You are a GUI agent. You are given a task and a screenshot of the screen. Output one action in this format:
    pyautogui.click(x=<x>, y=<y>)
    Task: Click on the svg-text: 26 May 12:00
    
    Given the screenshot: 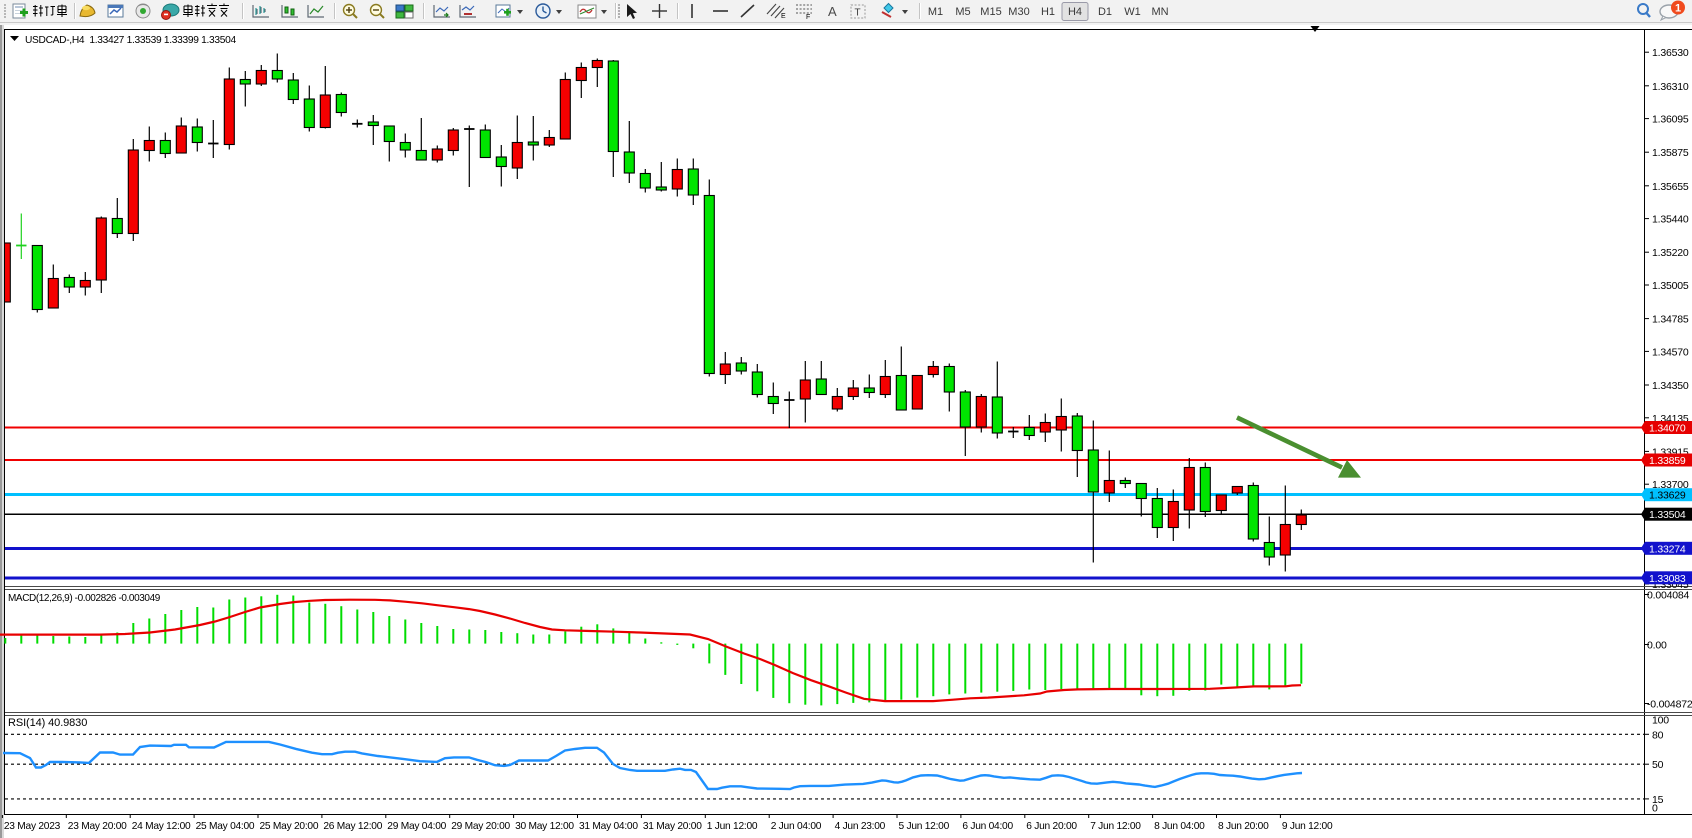 What is the action you would take?
    pyautogui.click(x=352, y=826)
    